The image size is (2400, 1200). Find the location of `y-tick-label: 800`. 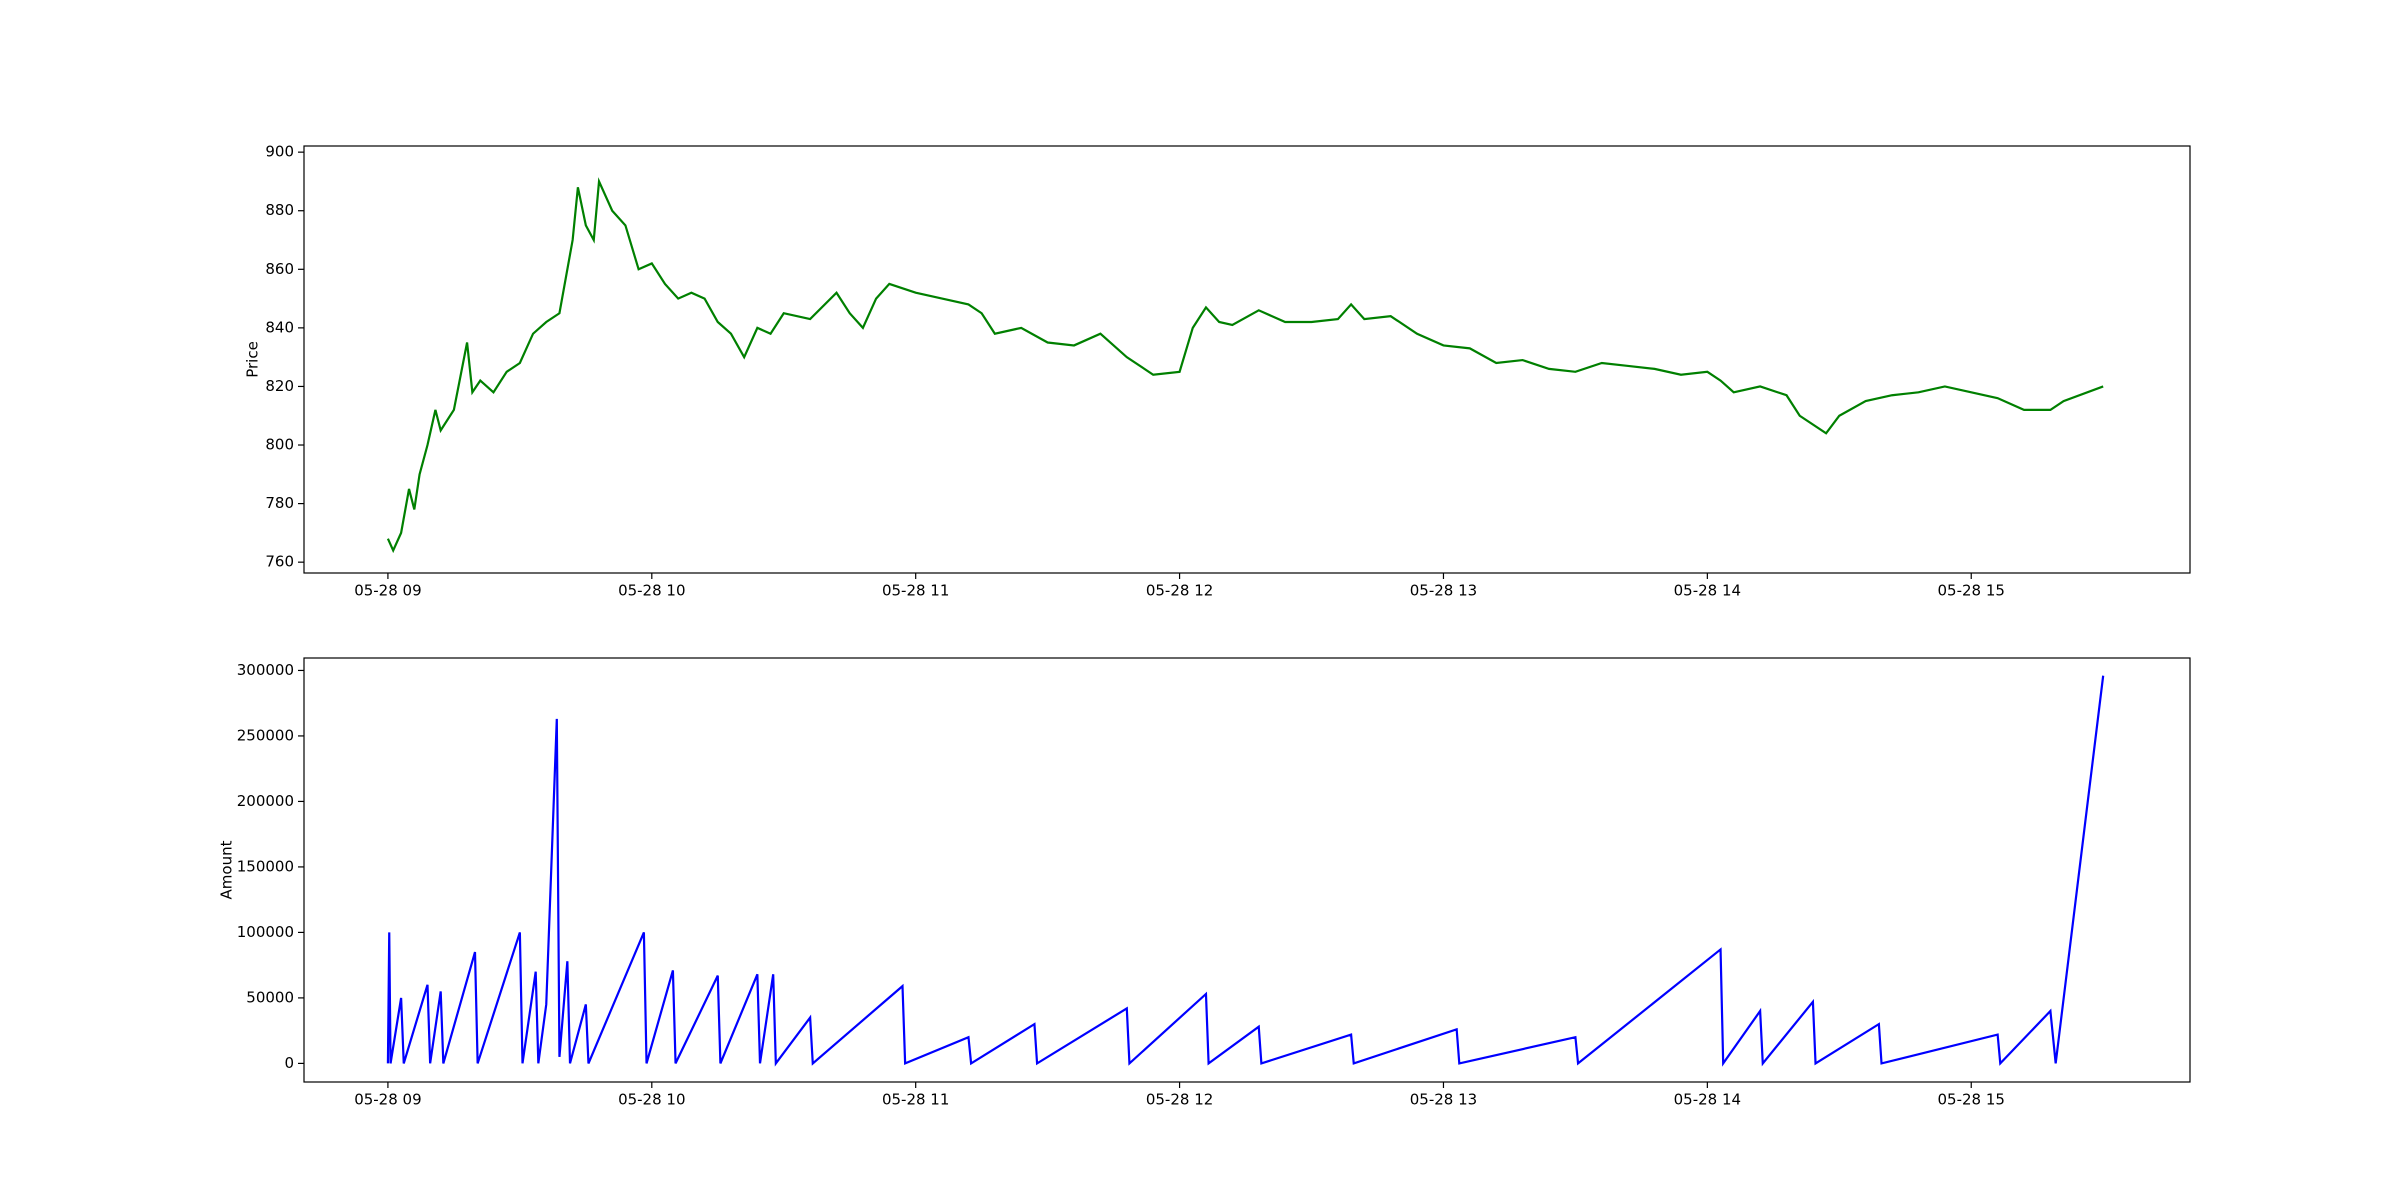

y-tick-label: 800 is located at coordinates (279, 445).